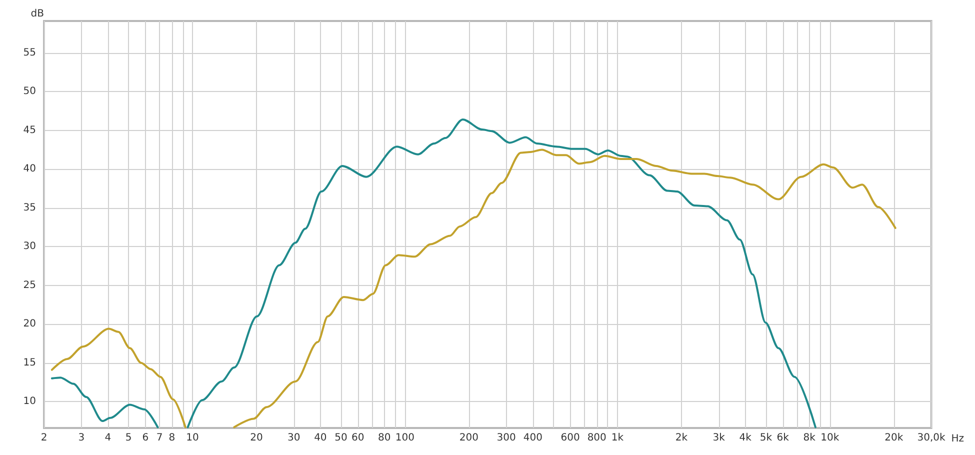  What do you see at coordinates (172, 438) in the screenshot?
I see `x-tick-label: 8` at bounding box center [172, 438].